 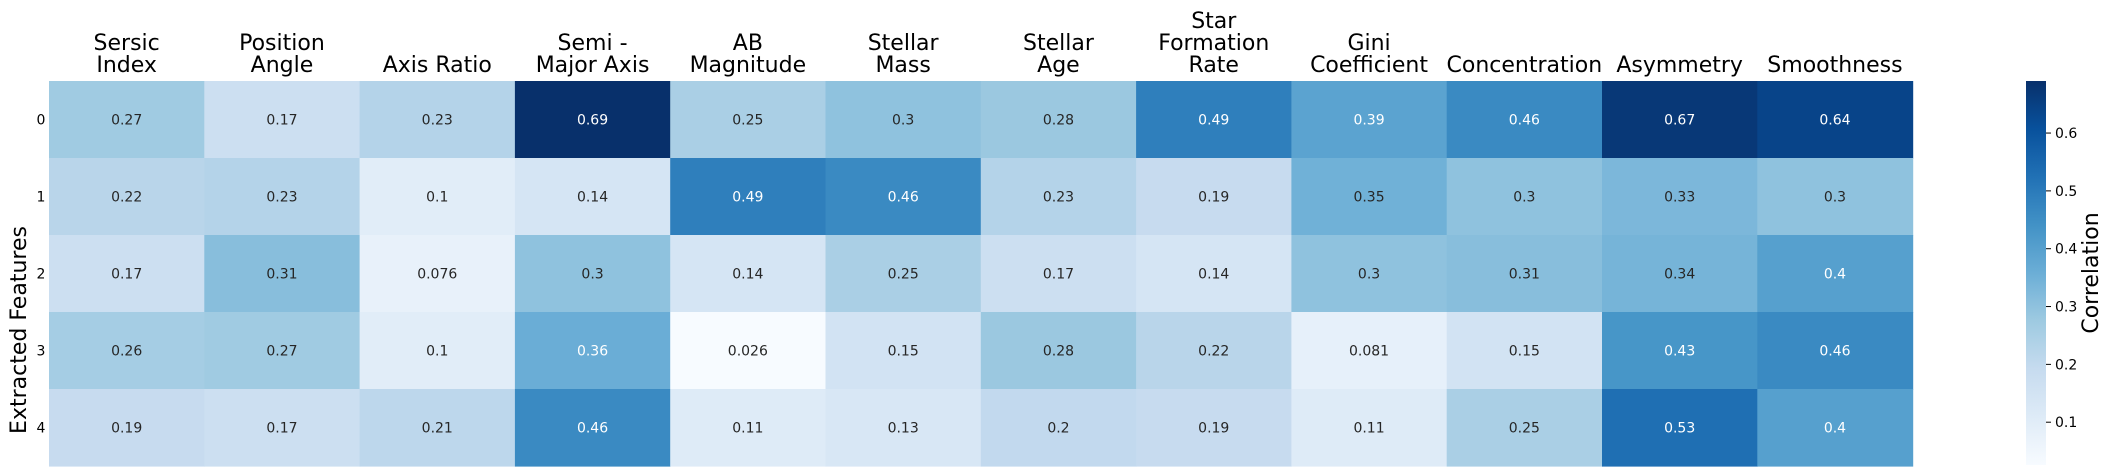 I want to click on column-label: AB Magnitude, so click(x=748, y=54).